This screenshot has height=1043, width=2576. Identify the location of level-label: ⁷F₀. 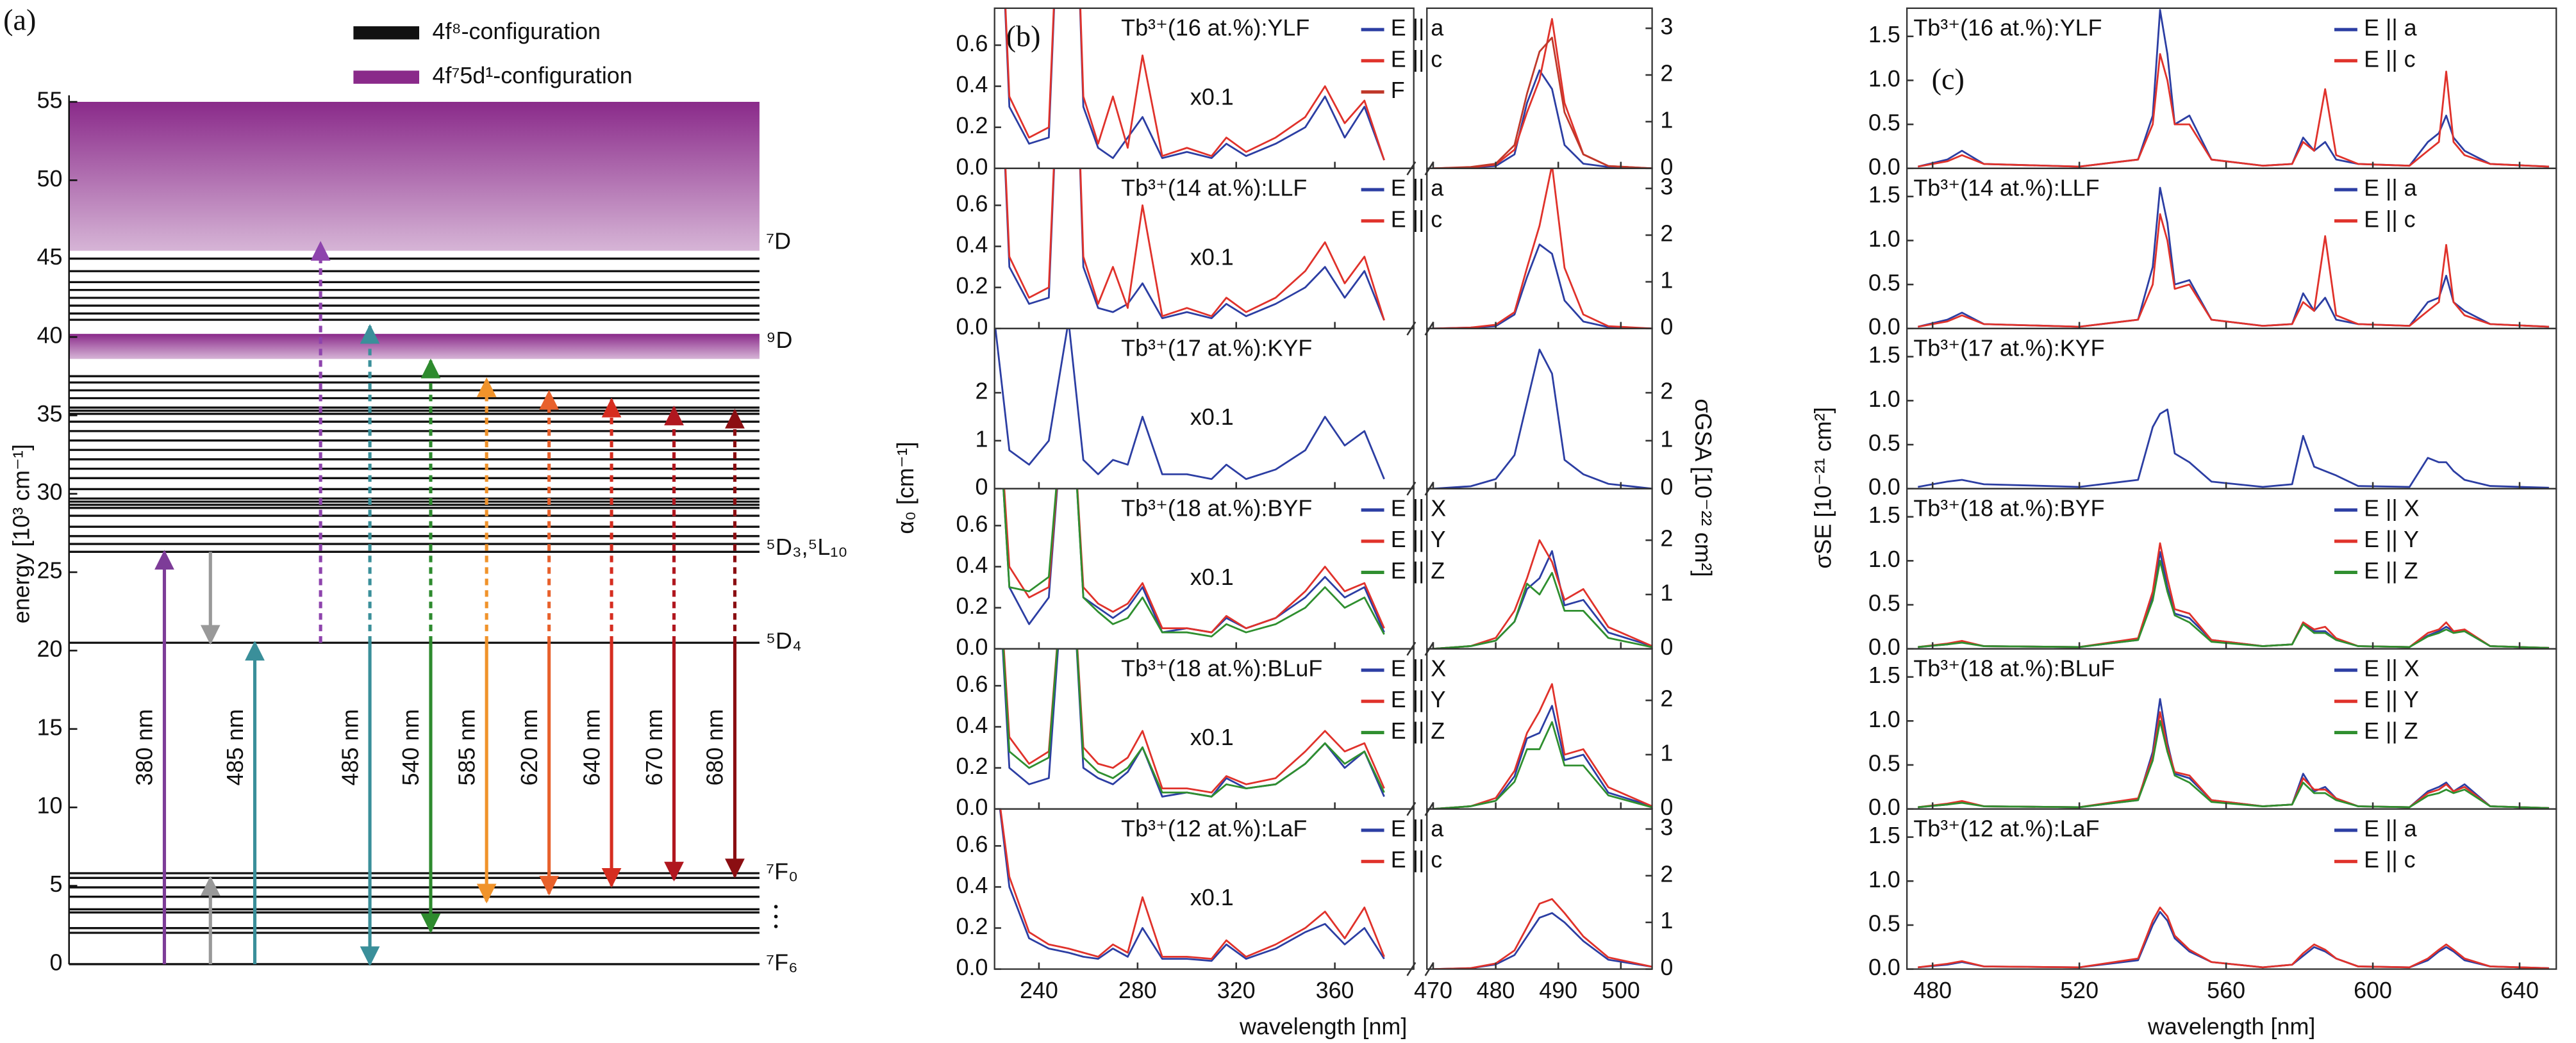
(782, 871).